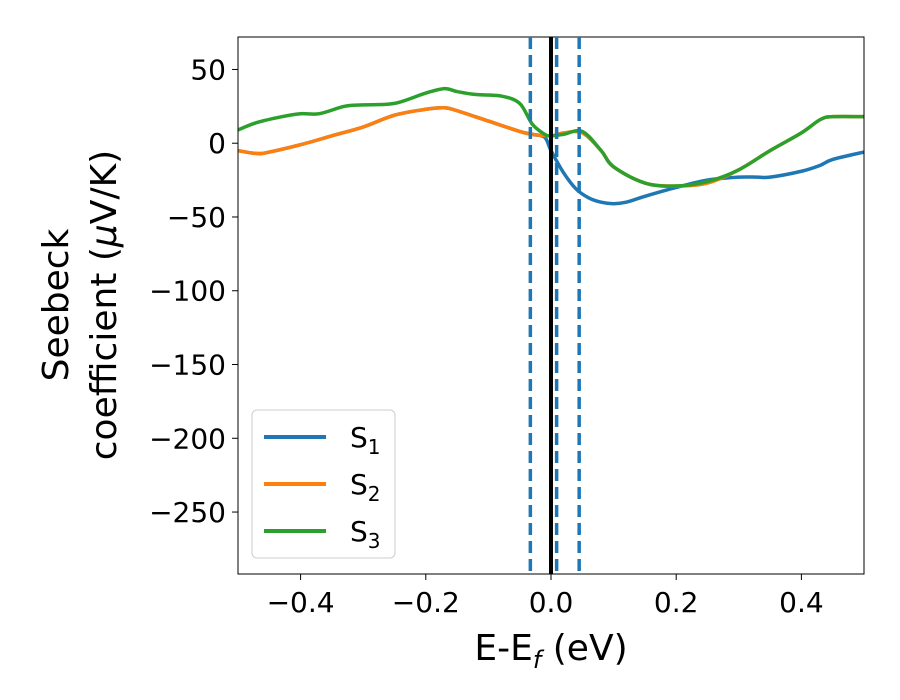  I want to click on y-axis-label: Seebeck coefficient (μV/K), so click(80, 305).